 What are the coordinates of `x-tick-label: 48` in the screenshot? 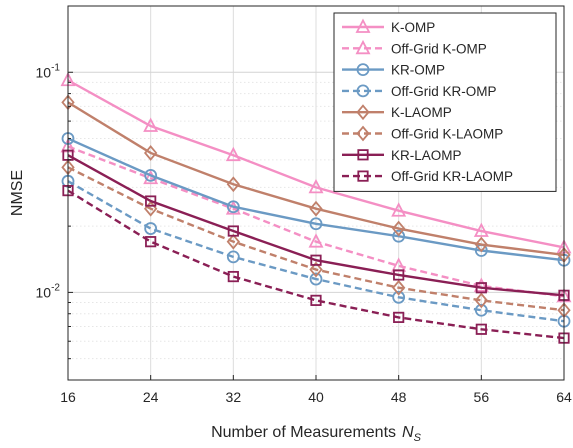 It's located at (399, 397).